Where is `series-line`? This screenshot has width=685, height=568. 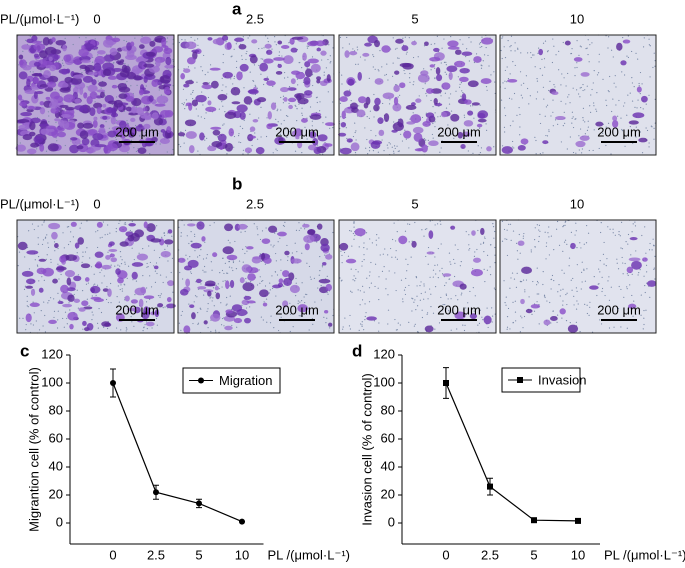 series-line is located at coordinates (512, 452).